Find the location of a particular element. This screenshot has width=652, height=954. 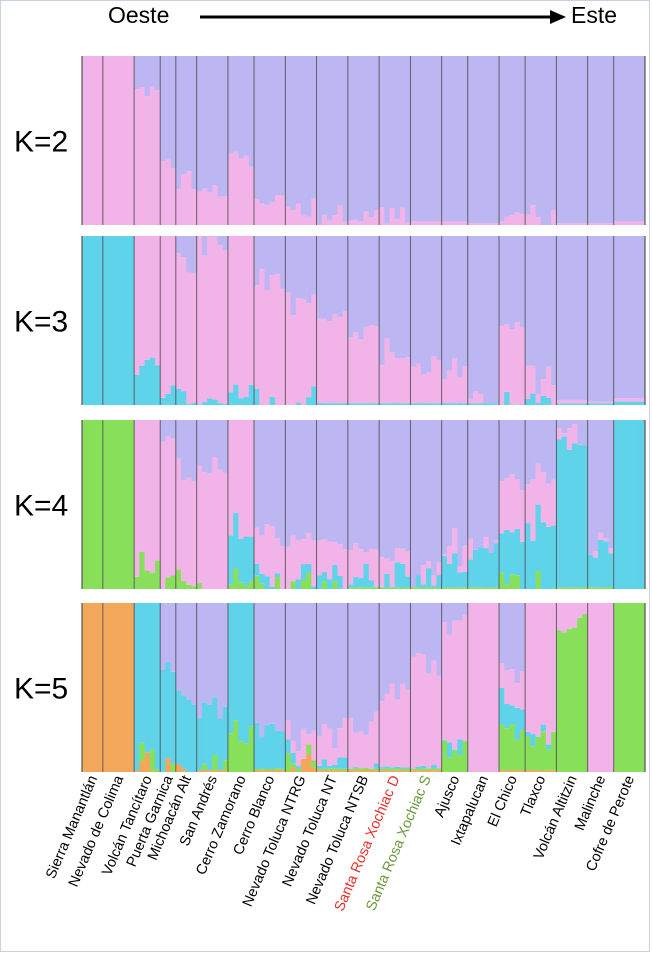

east-label: Este is located at coordinates (594, 15).